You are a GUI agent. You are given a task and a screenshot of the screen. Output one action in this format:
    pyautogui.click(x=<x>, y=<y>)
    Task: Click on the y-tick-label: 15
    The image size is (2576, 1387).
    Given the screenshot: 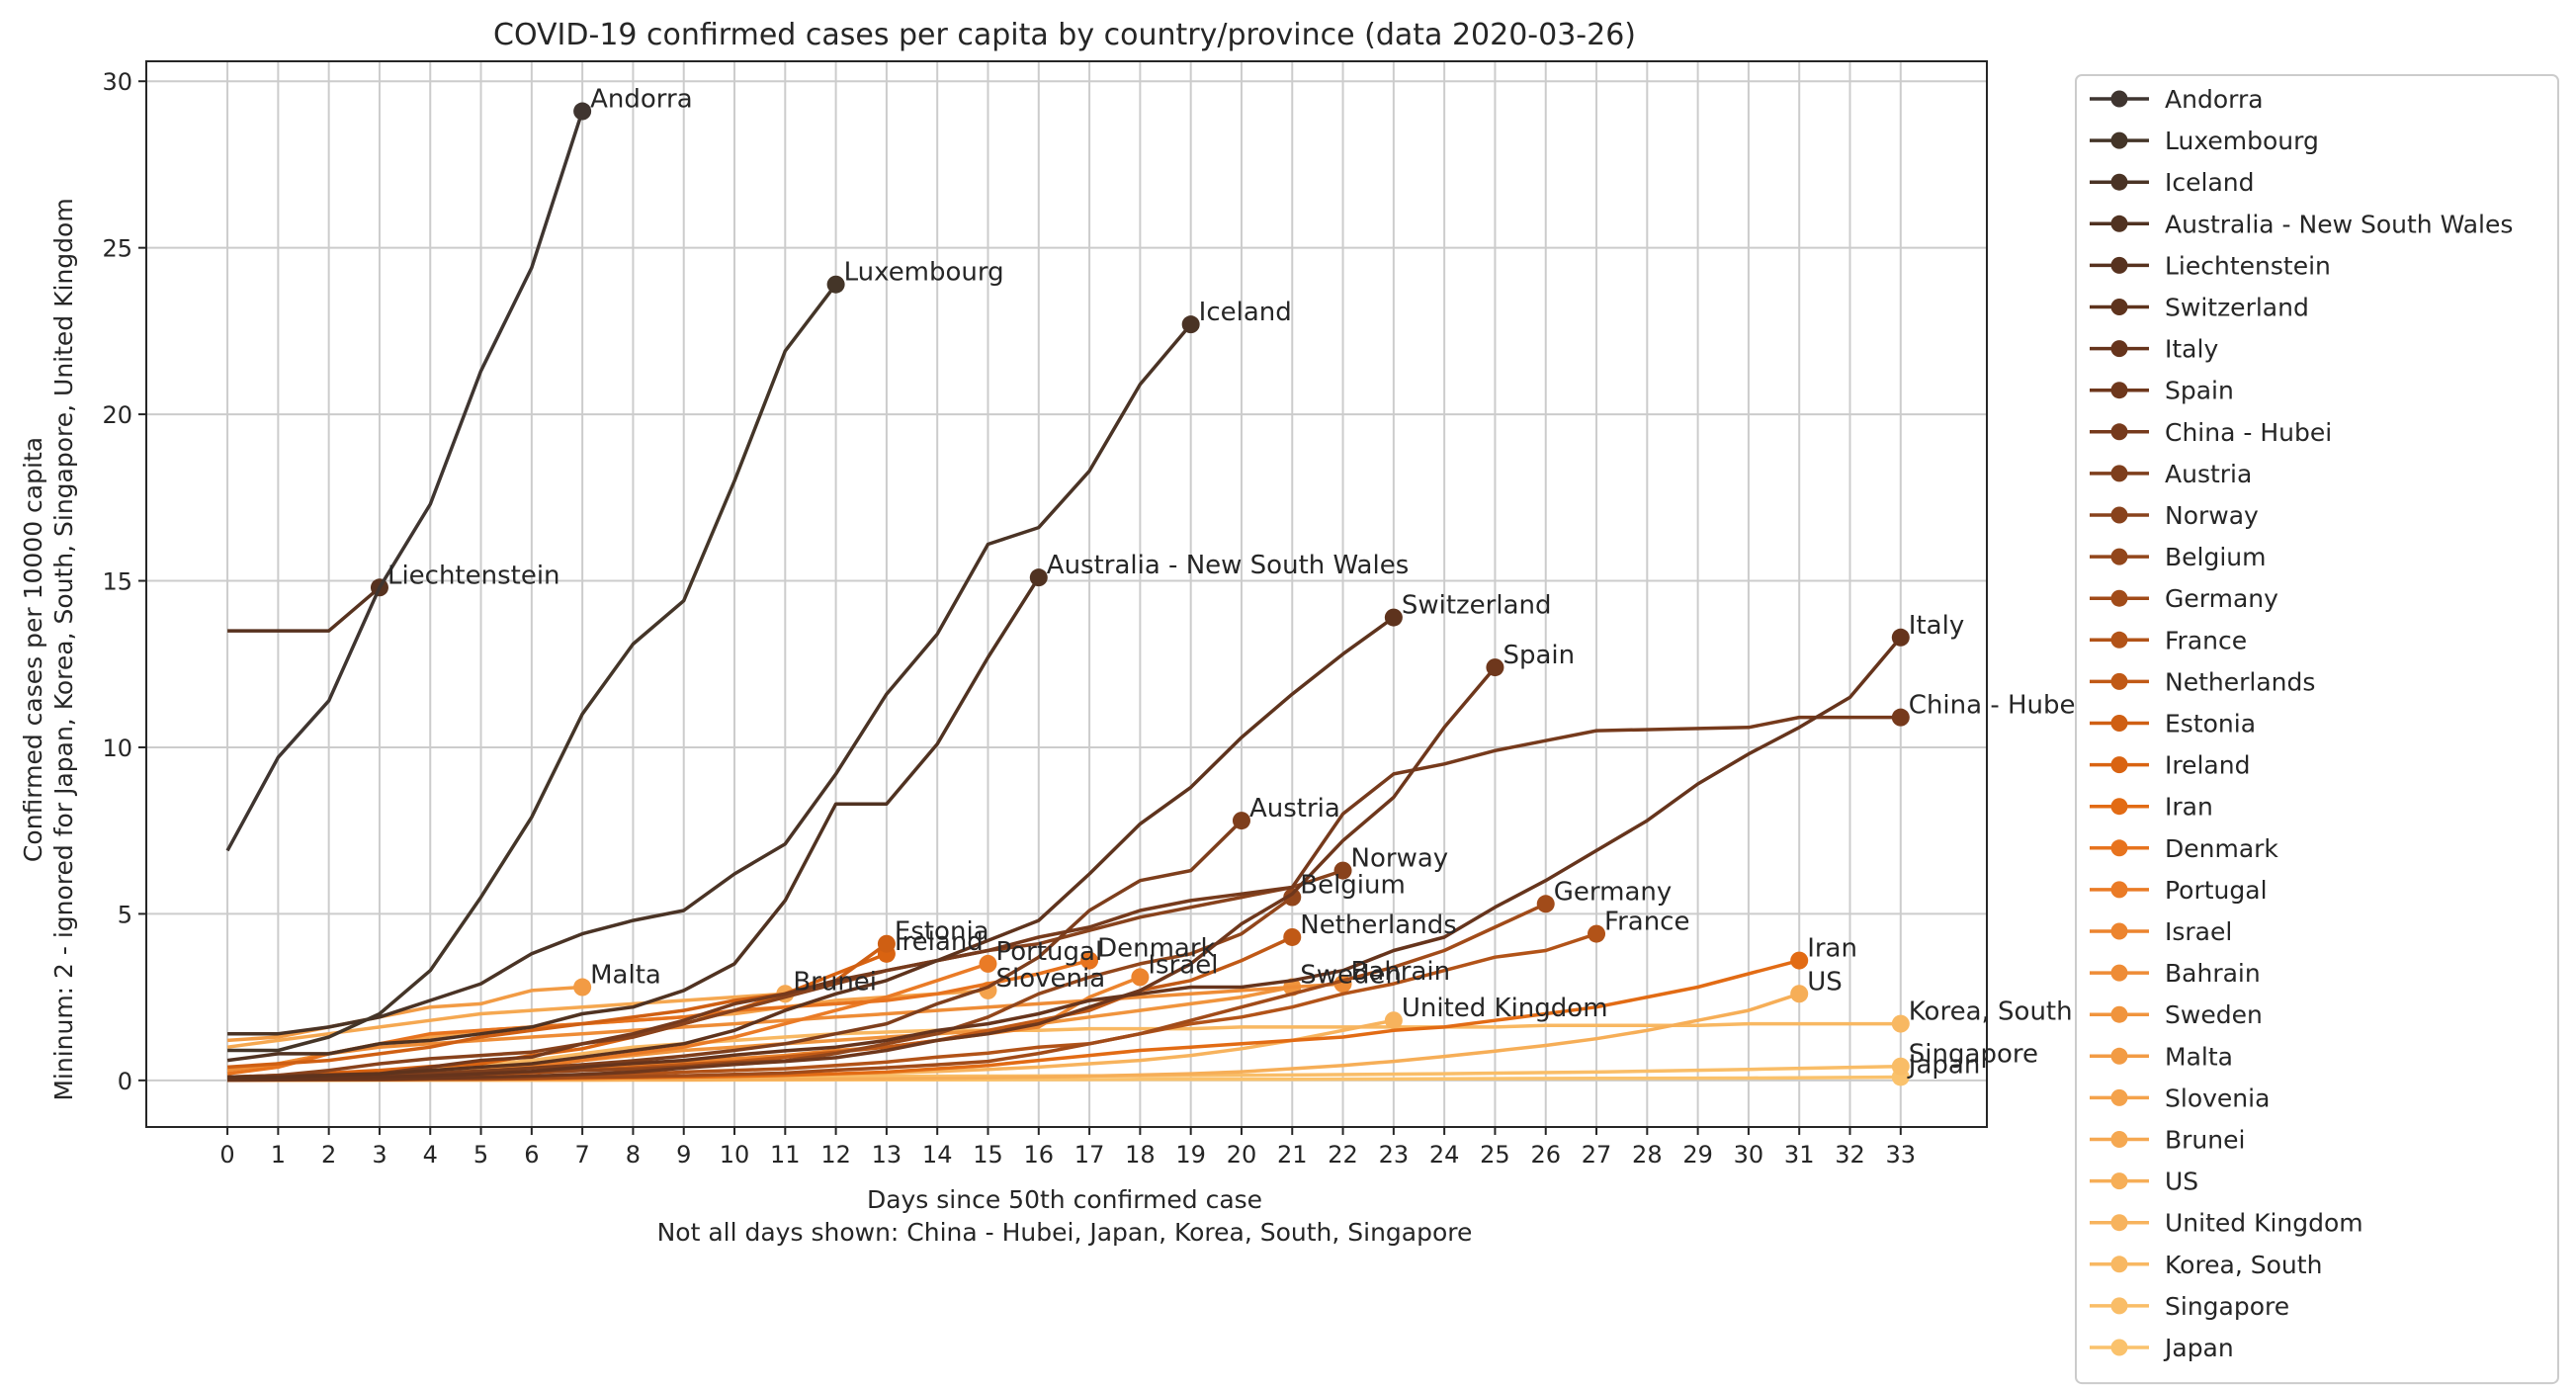 What is the action you would take?
    pyautogui.click(x=117, y=582)
    